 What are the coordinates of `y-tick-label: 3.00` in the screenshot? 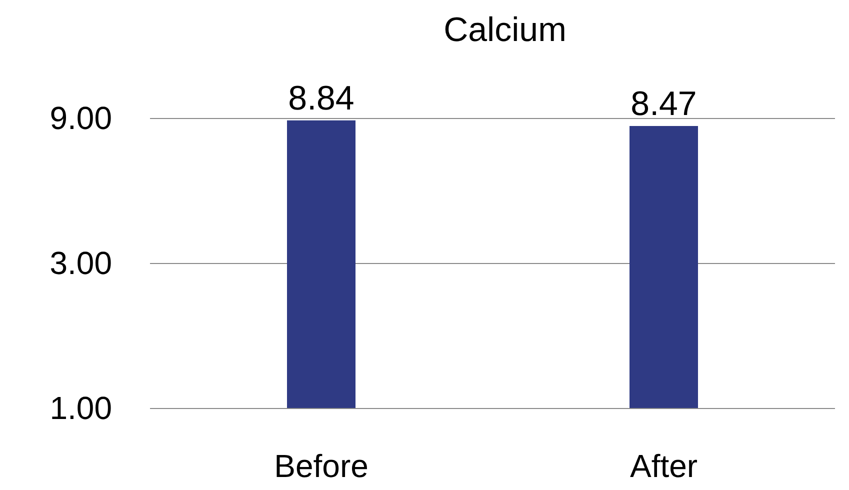 It's located at (81, 263).